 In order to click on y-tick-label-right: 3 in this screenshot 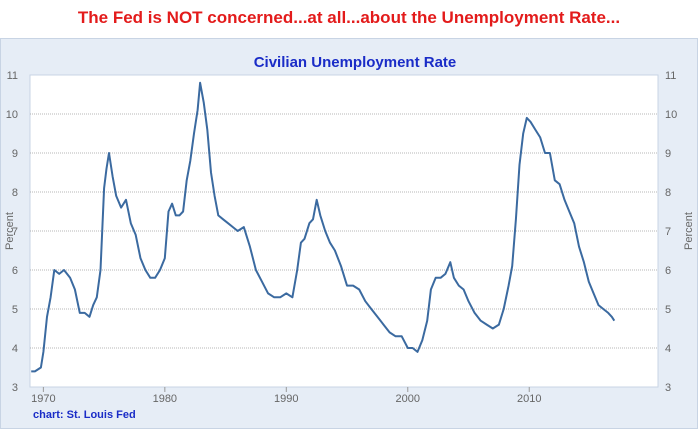, I will do `click(668, 388)`.